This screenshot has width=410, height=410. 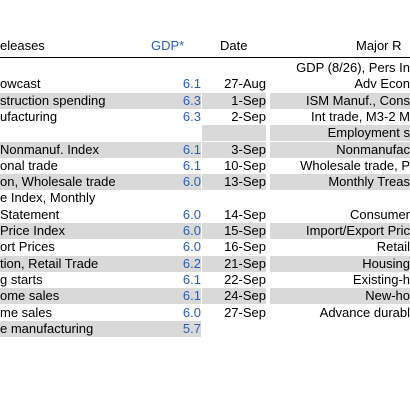 I want to click on table-row: ufacturing 6.3 2-Sep Int trade, M3-2 M, so click(x=205, y=117).